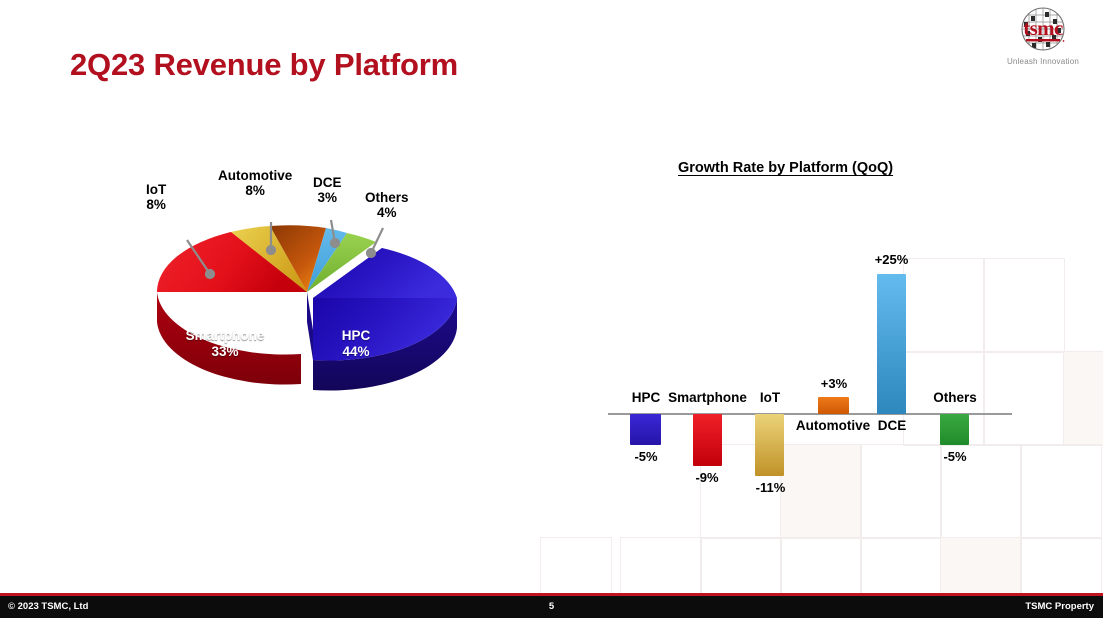  I want to click on pie-callout-iot-value: 8%, so click(156, 205).